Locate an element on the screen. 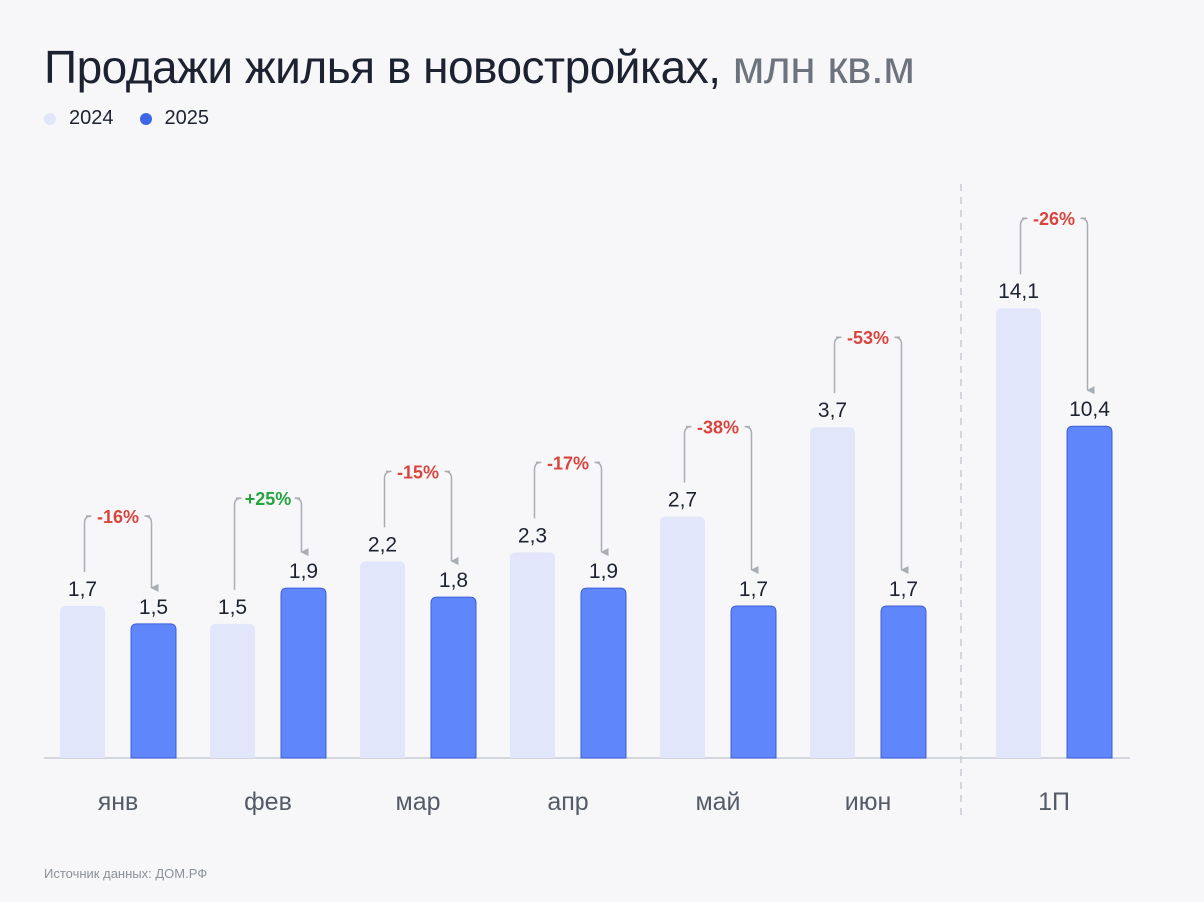 The height and width of the screenshot is (902, 1204). change-bracket-right-1П is located at coordinates (1087, 306).